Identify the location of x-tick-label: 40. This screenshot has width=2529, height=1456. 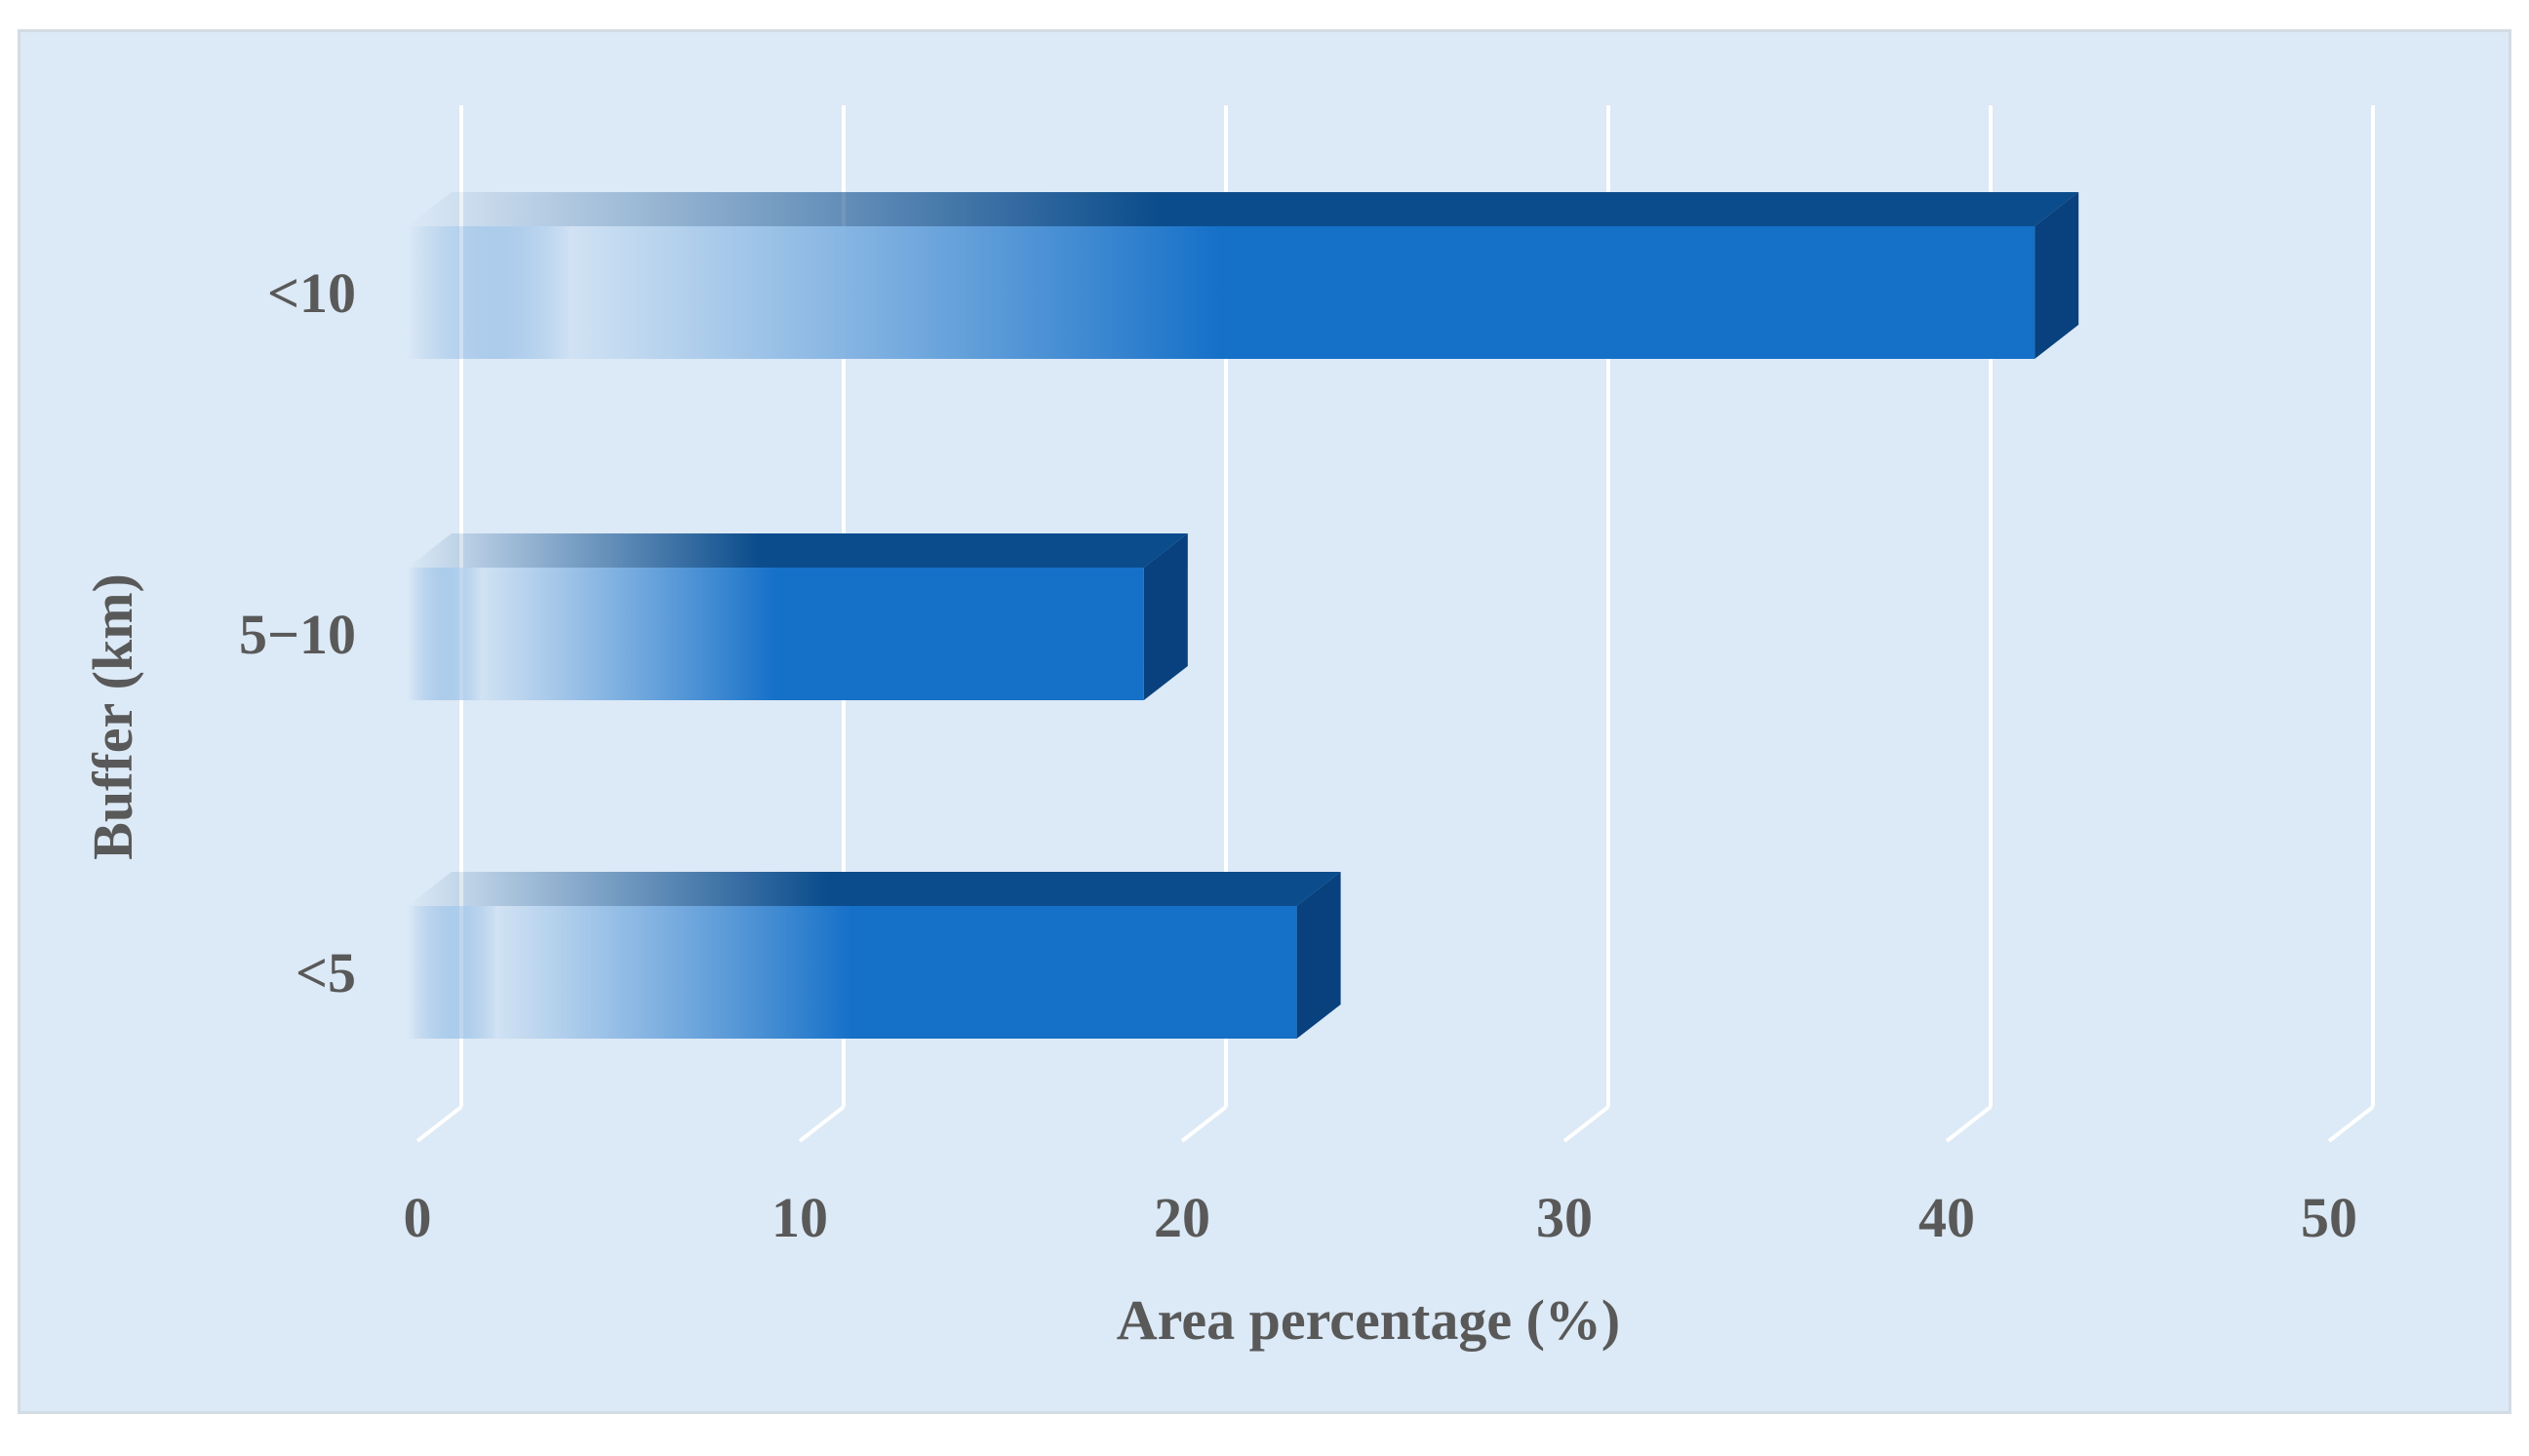
(1947, 1217).